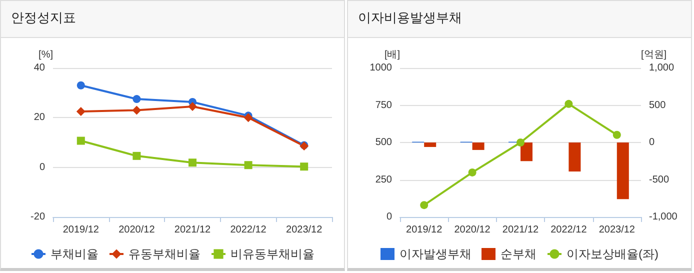 The height and width of the screenshot is (273, 694). What do you see at coordinates (272, 254) in the screenshot?
I see `legend-label: 비유동부채비율` at bounding box center [272, 254].